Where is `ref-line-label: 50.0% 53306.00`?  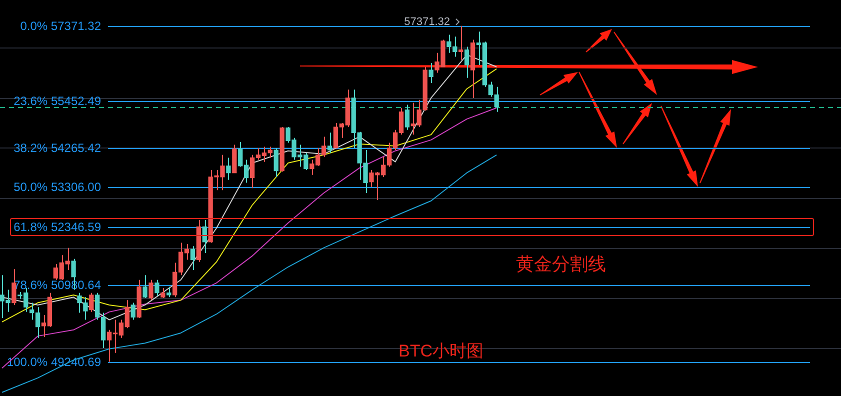
ref-line-label: 50.0% 53306.00 is located at coordinates (58, 187).